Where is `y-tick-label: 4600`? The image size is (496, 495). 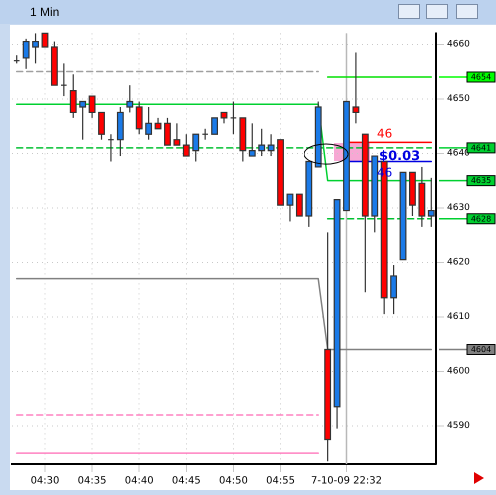 y-tick-label: 4600 is located at coordinates (458, 371).